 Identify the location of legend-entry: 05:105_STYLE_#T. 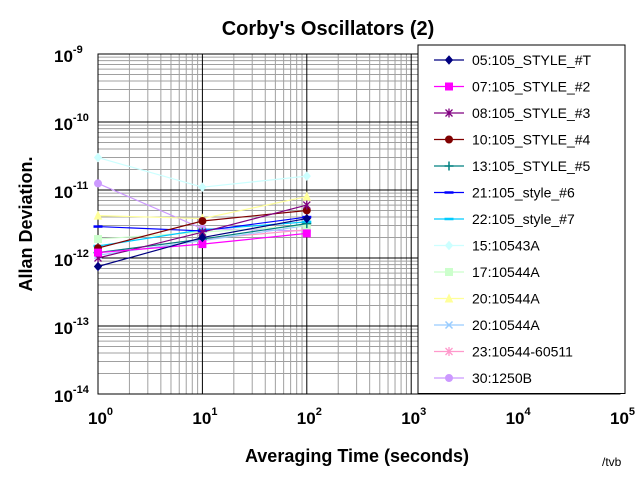
(513, 60).